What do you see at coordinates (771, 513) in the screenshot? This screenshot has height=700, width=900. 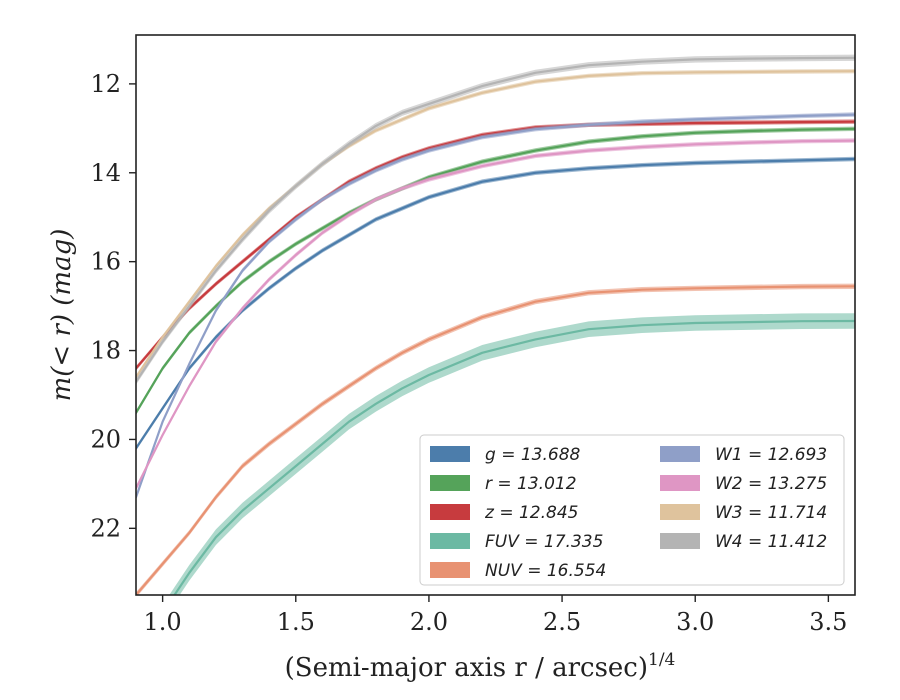 I see `legend-label-7: W3 = 11.714` at bounding box center [771, 513].